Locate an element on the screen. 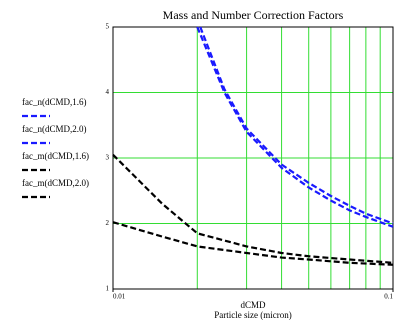  y-tick-label: 4 is located at coordinates (108, 92).